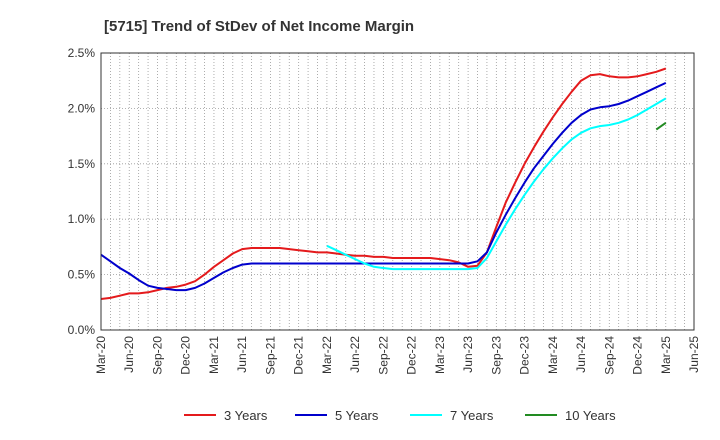  What do you see at coordinates (82, 191) in the screenshot?
I see `y-axis: 0.0% 0.5% 1.0% 1.5% 2.0% 2.5%` at bounding box center [82, 191].